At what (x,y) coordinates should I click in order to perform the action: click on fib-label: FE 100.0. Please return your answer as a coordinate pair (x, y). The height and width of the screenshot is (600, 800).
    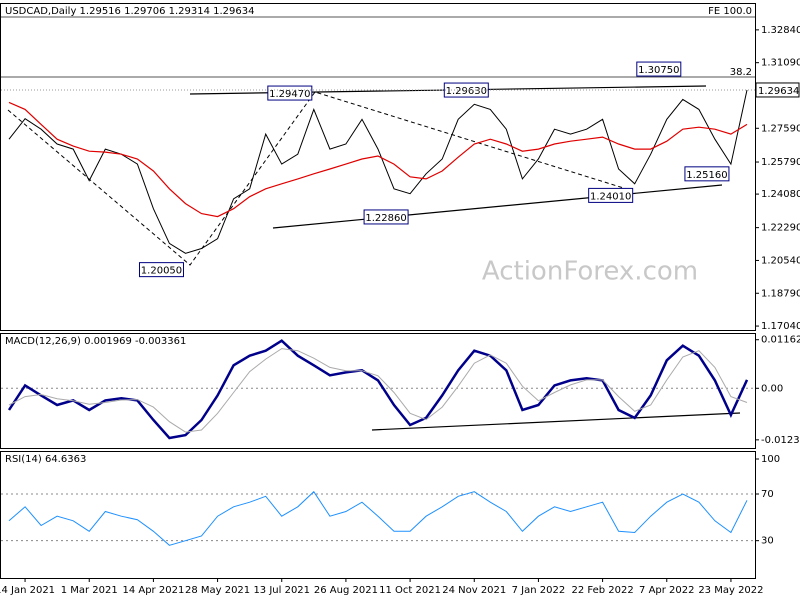
    Looking at the image, I should click on (730, 11).